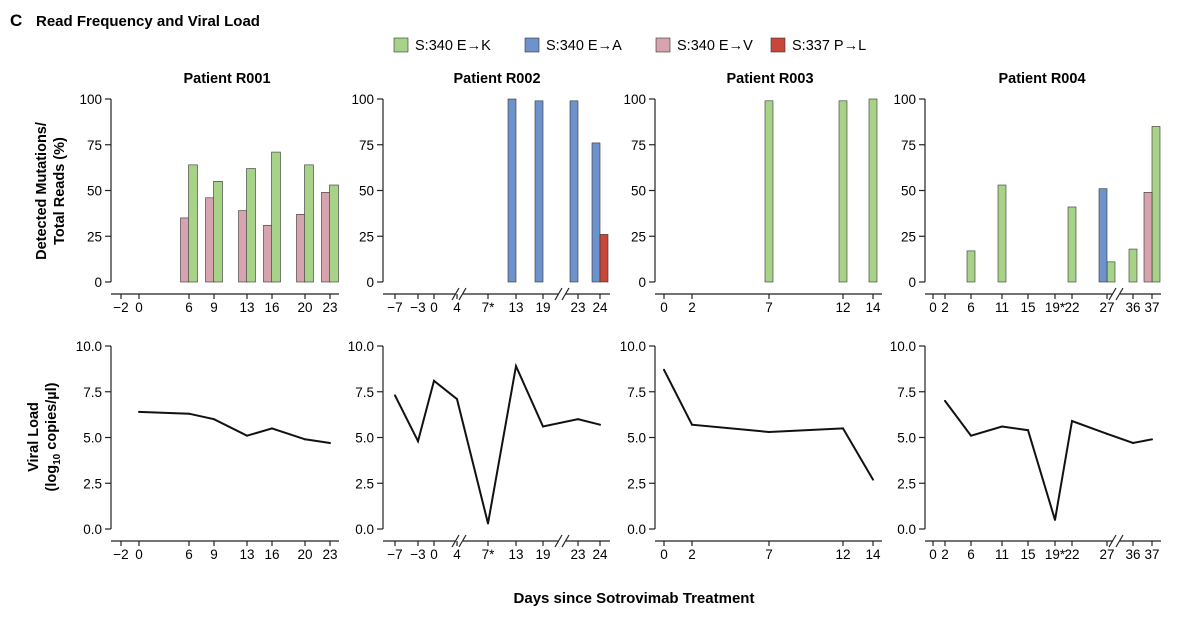 This screenshot has width=1183, height=624. I want to click on x-tick-label: 23, so click(329, 307).